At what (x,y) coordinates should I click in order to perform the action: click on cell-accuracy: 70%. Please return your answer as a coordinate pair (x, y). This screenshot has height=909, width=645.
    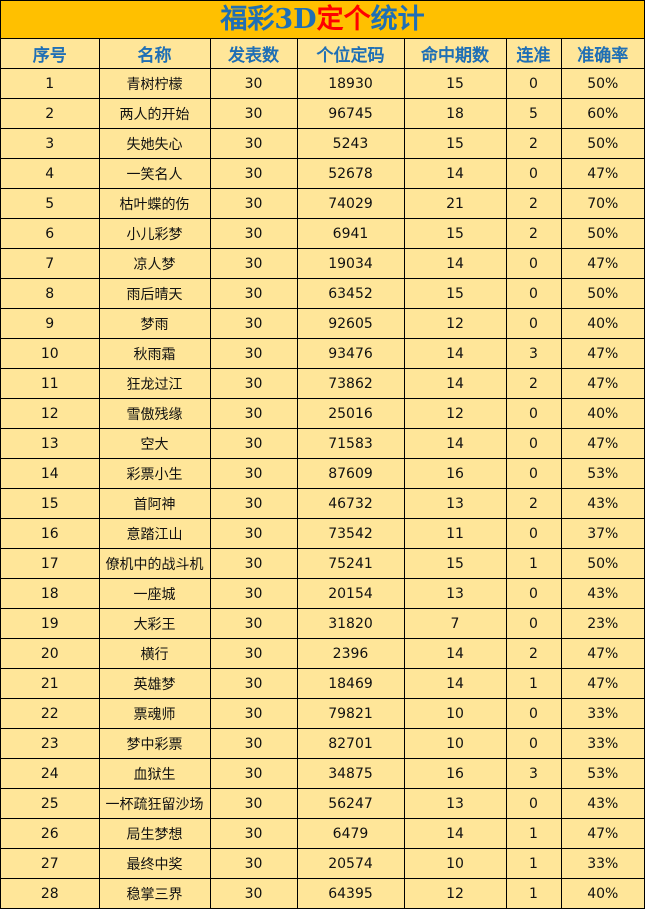
    Looking at the image, I should click on (602, 203).